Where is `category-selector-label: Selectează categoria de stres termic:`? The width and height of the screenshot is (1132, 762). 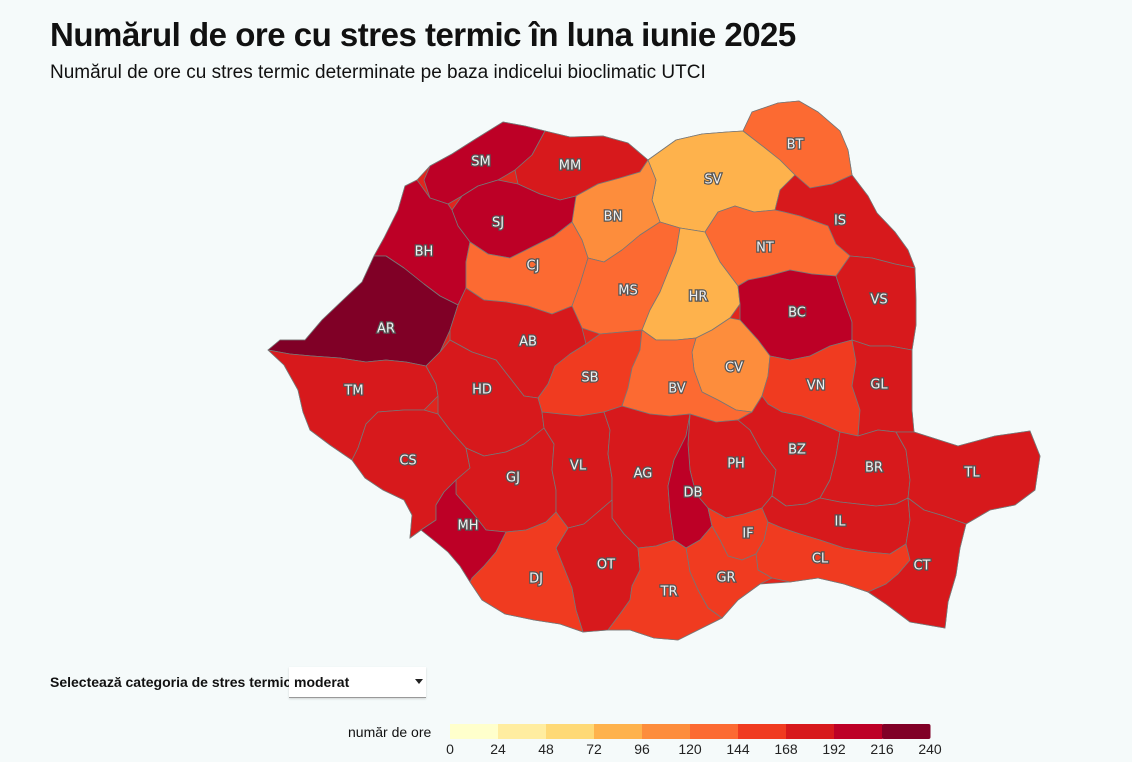
category-selector-label: Selectează categoria de stres termic: is located at coordinates (173, 682).